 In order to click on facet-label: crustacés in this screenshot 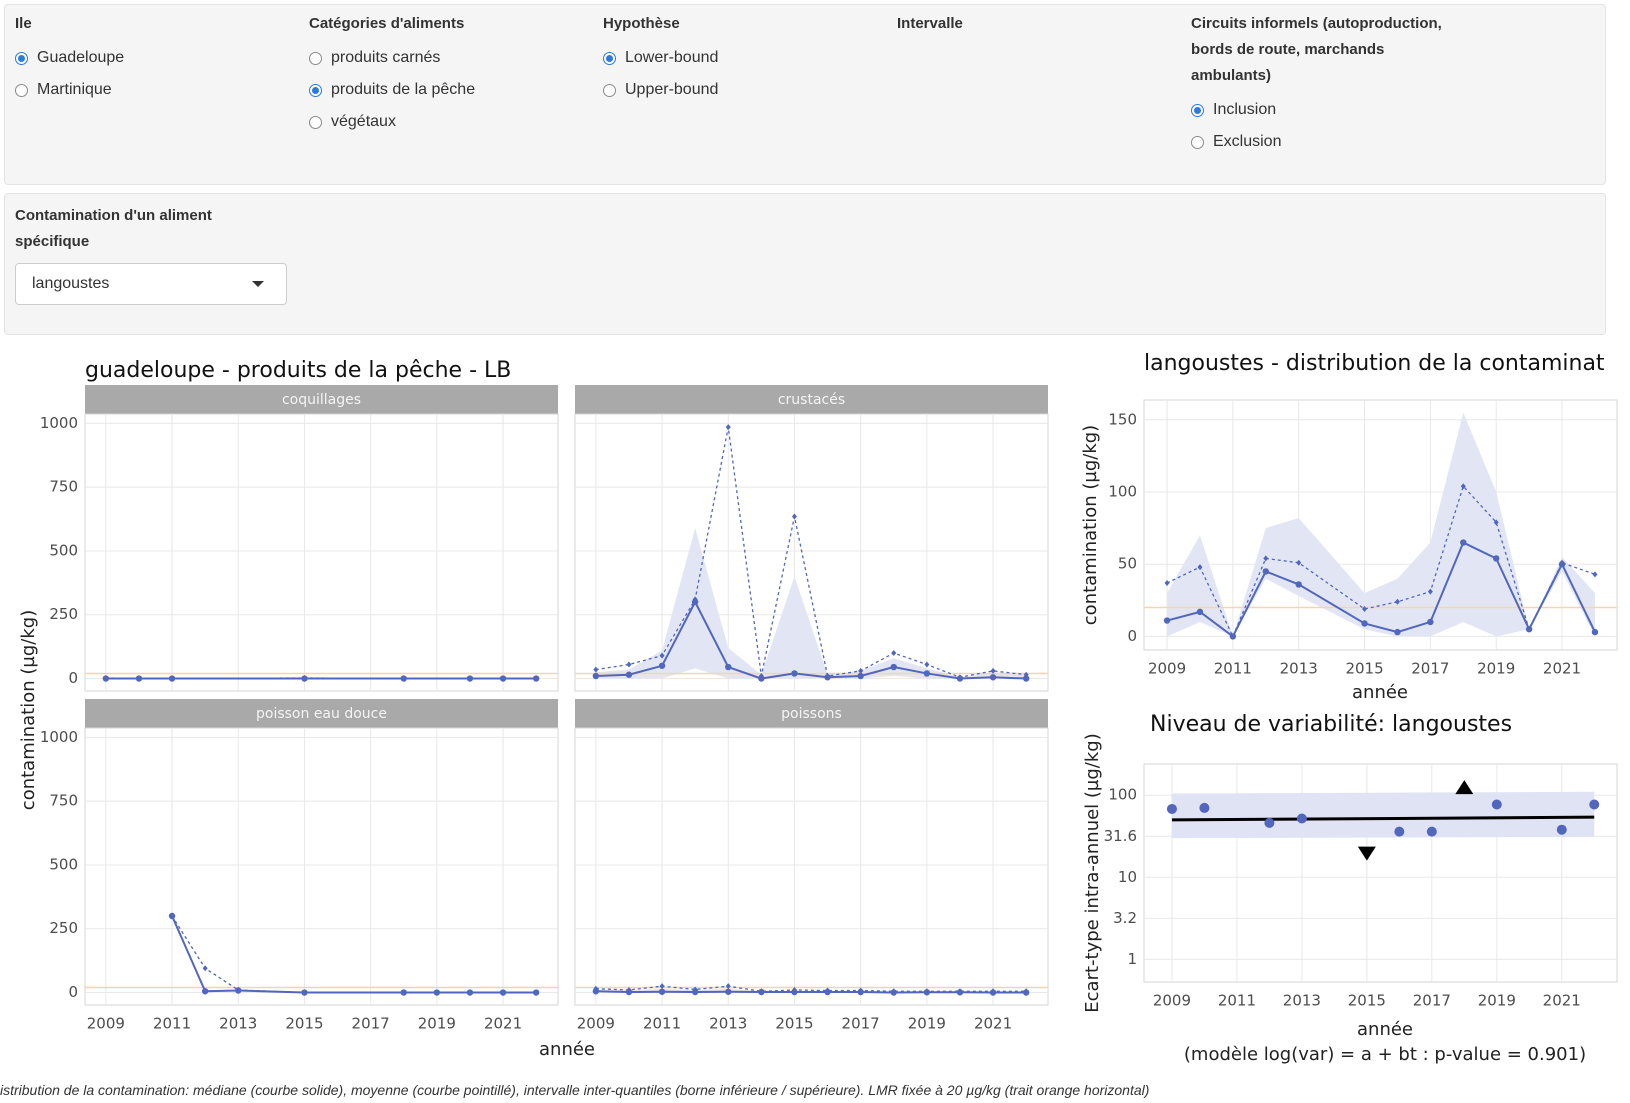, I will do `click(811, 400)`.